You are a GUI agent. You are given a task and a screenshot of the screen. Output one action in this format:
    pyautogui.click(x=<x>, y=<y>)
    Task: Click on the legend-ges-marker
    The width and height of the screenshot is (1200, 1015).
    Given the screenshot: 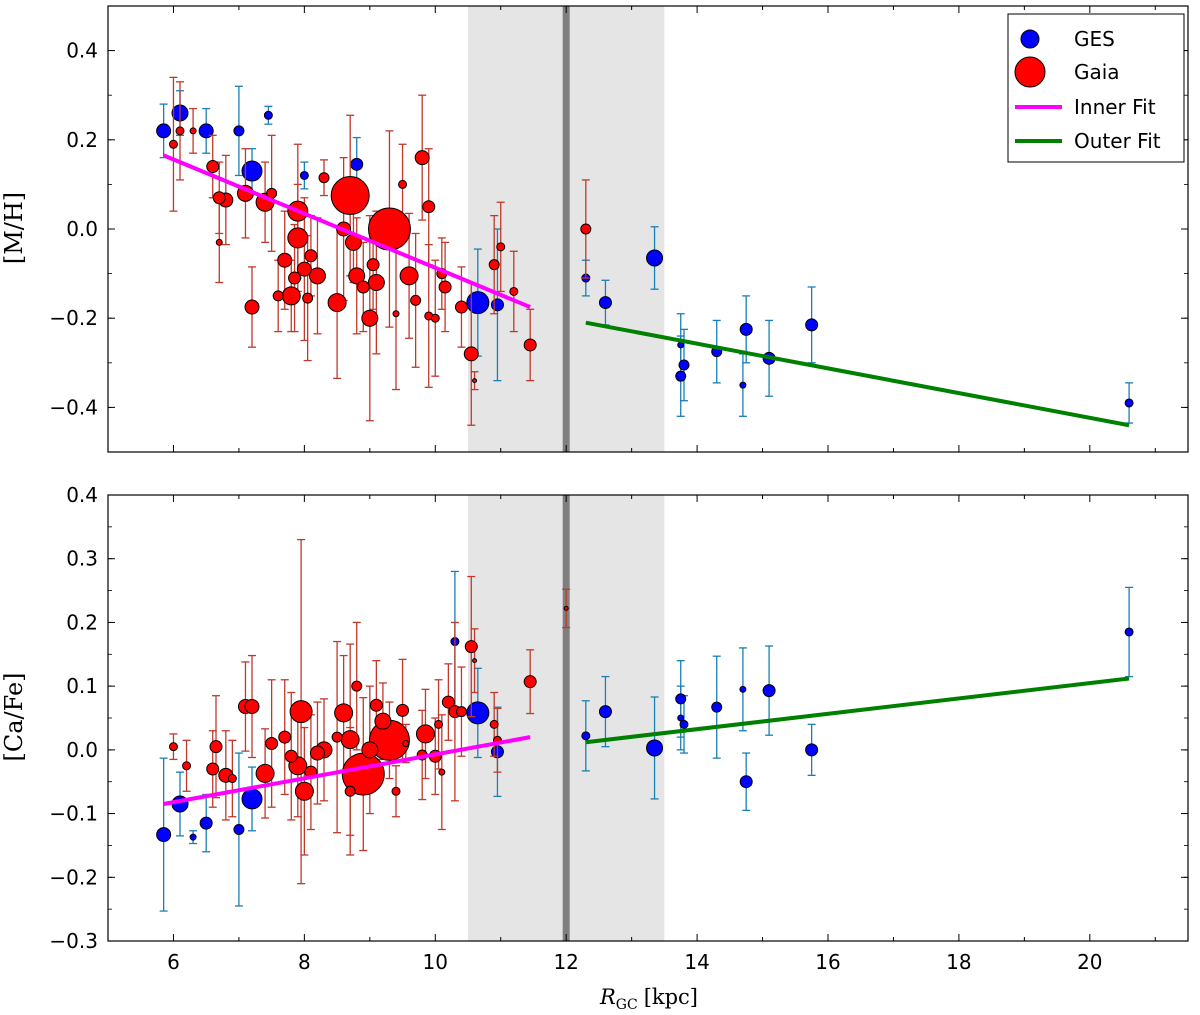 What is the action you would take?
    pyautogui.click(x=1030, y=39)
    